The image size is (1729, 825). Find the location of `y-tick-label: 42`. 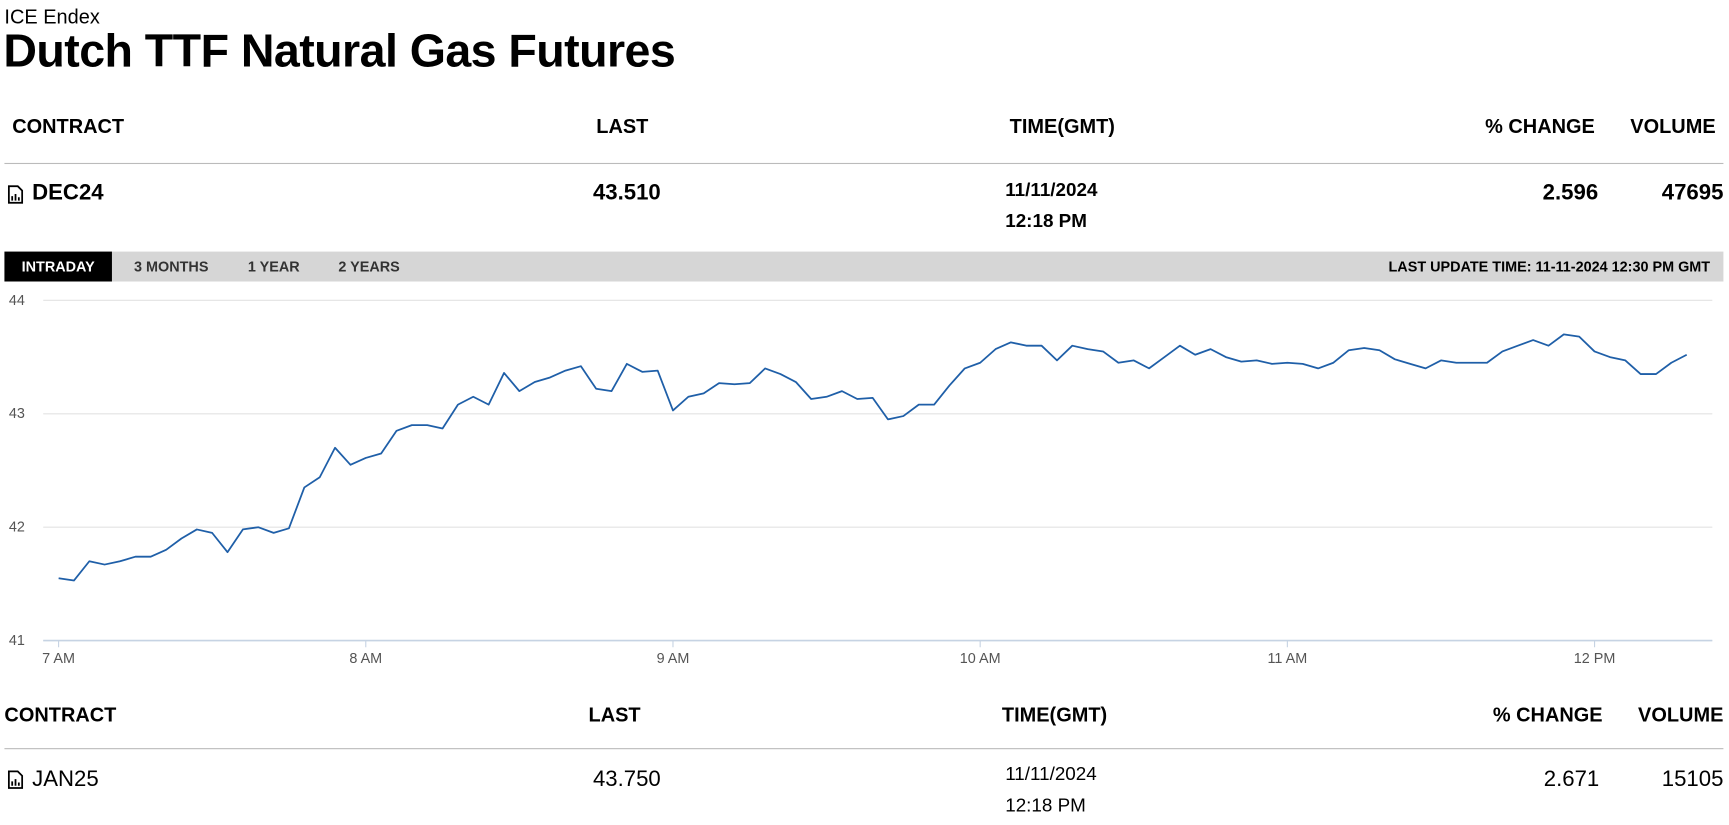

y-tick-label: 42 is located at coordinates (17, 528).